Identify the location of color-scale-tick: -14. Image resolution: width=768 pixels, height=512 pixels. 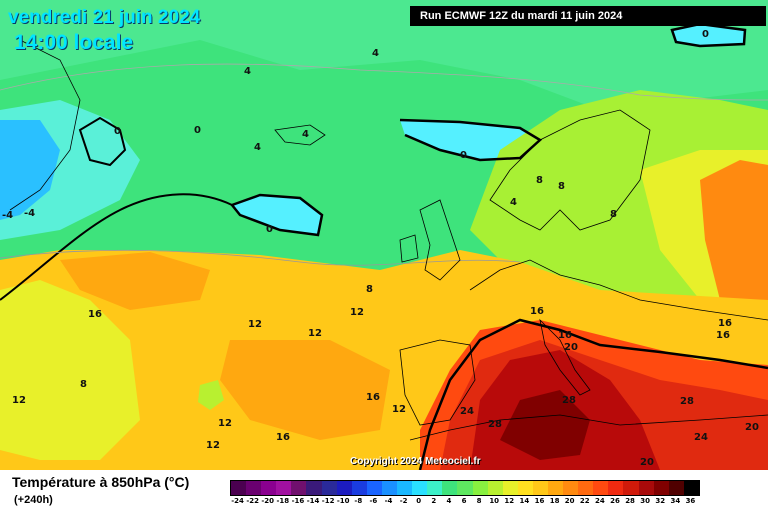
(313, 501).